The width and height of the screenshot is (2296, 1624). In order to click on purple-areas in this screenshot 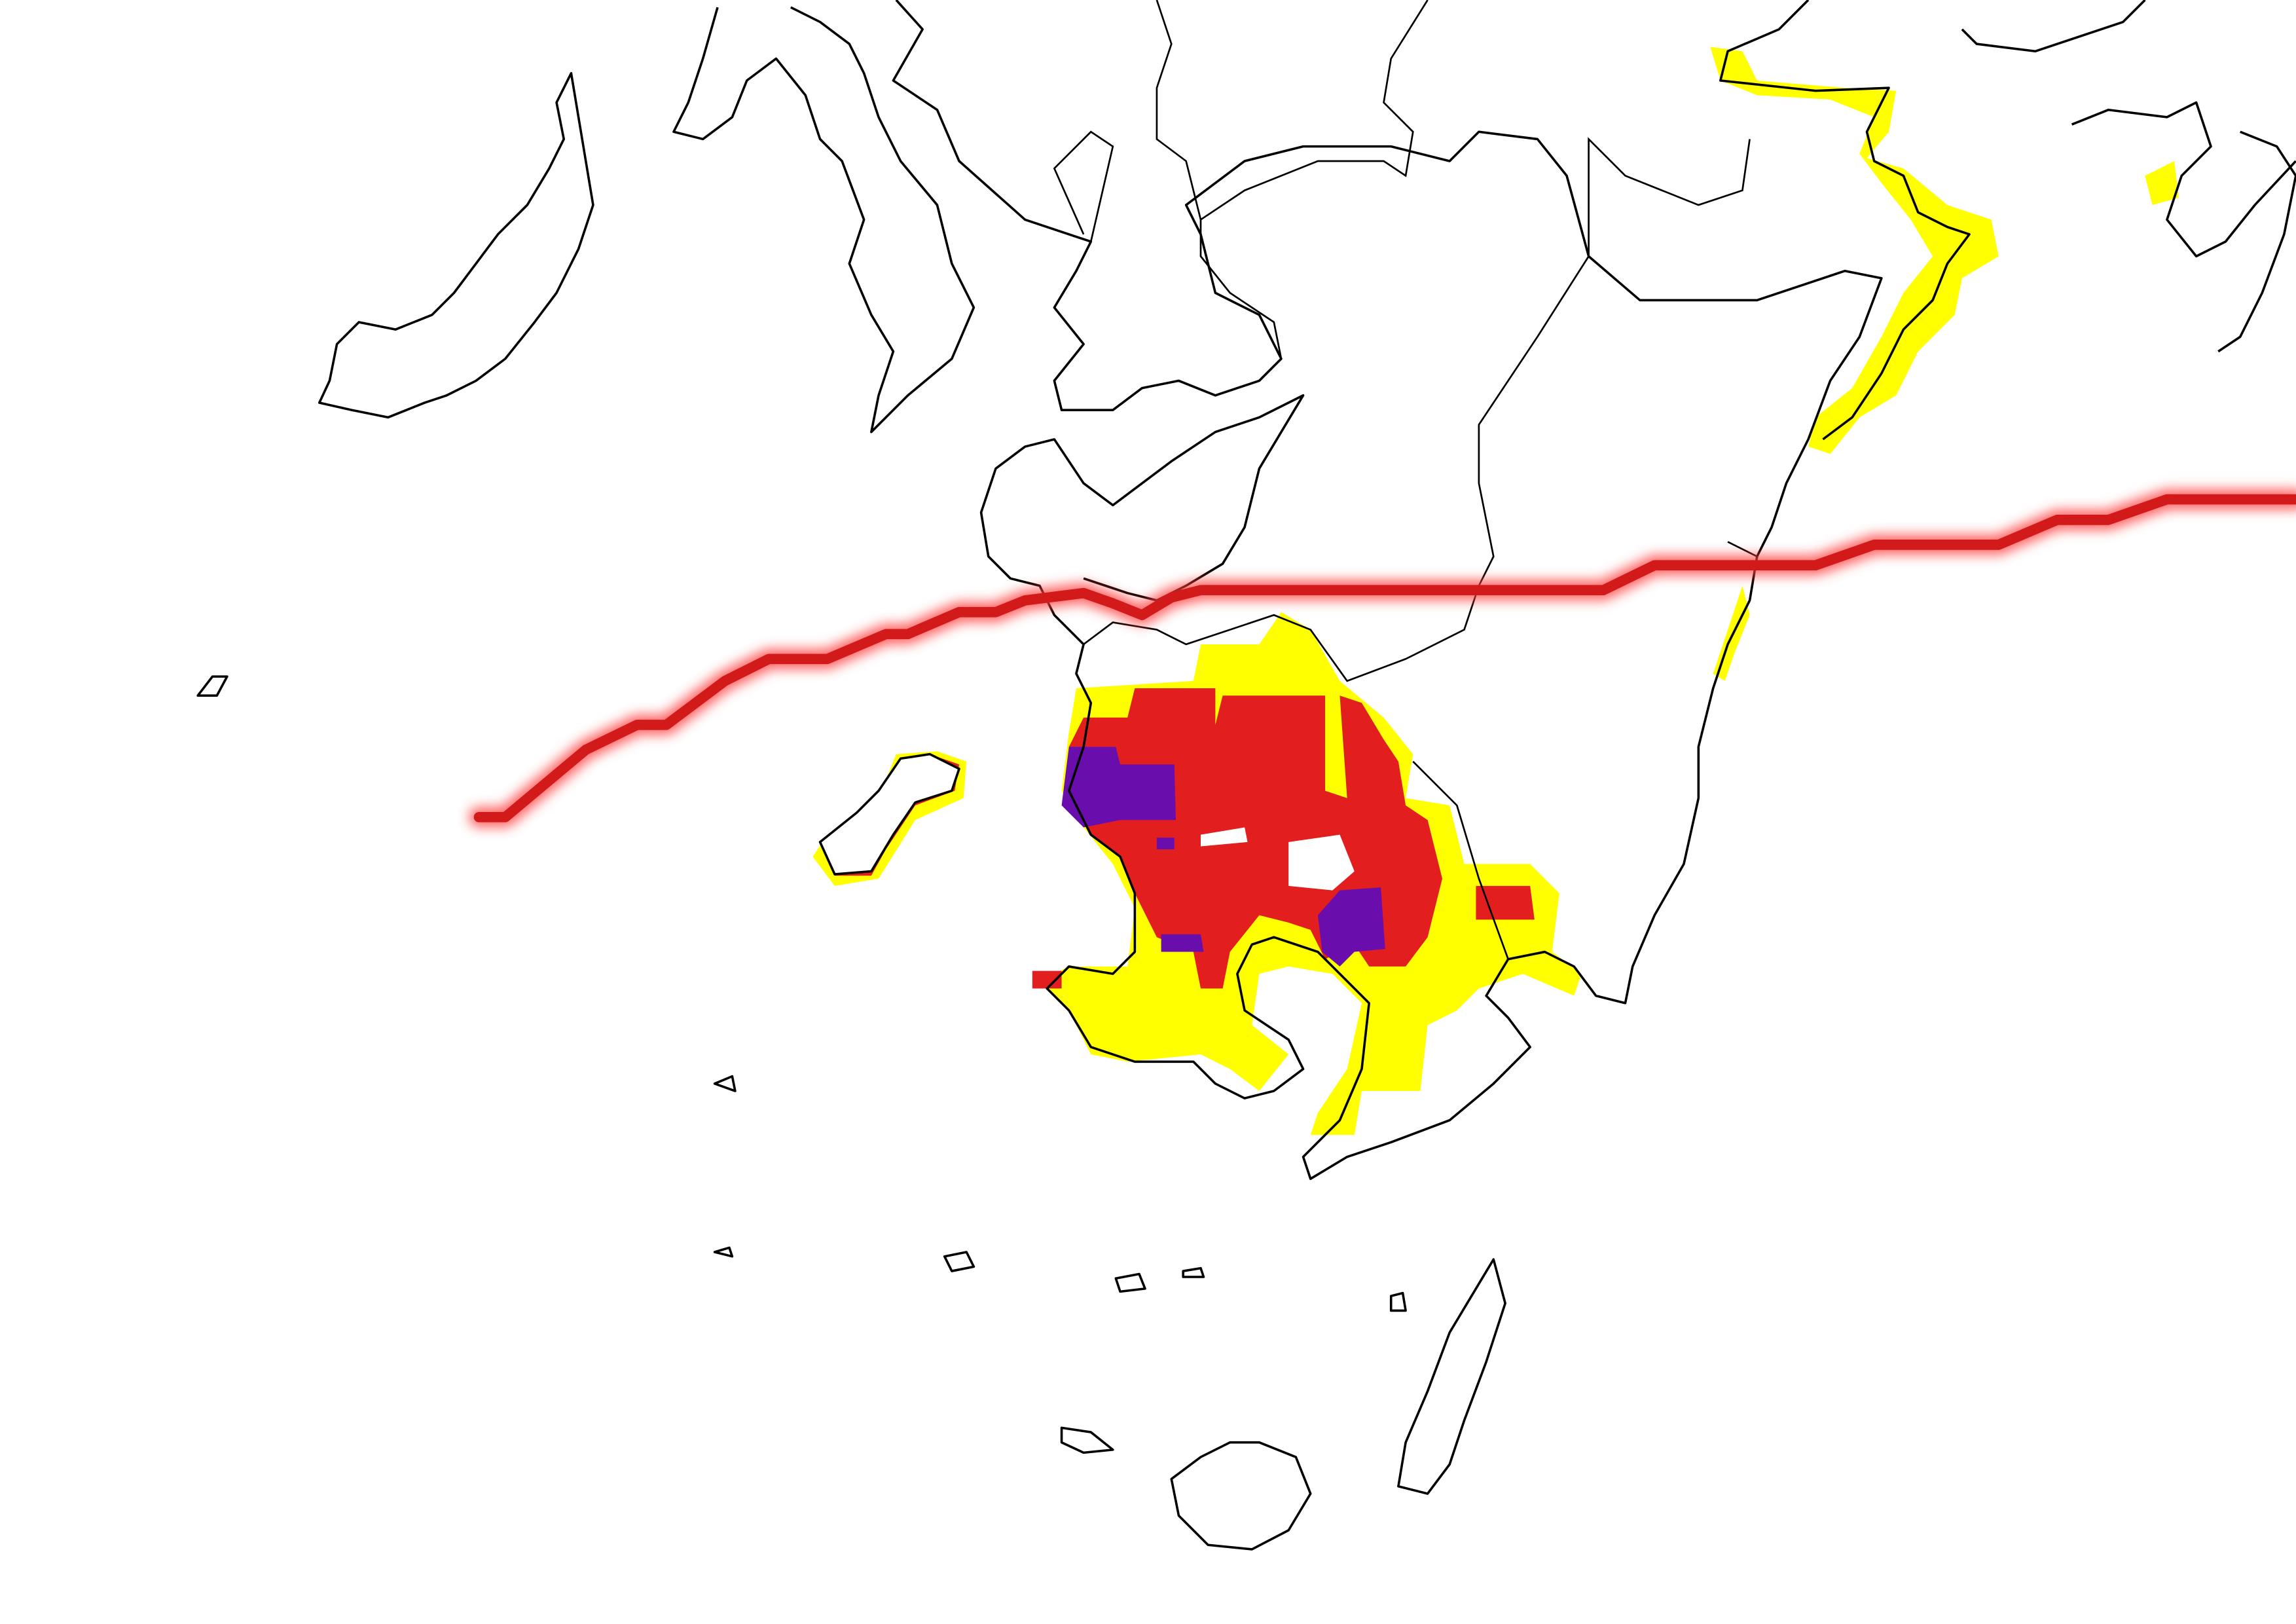, I will do `click(1223, 857)`.